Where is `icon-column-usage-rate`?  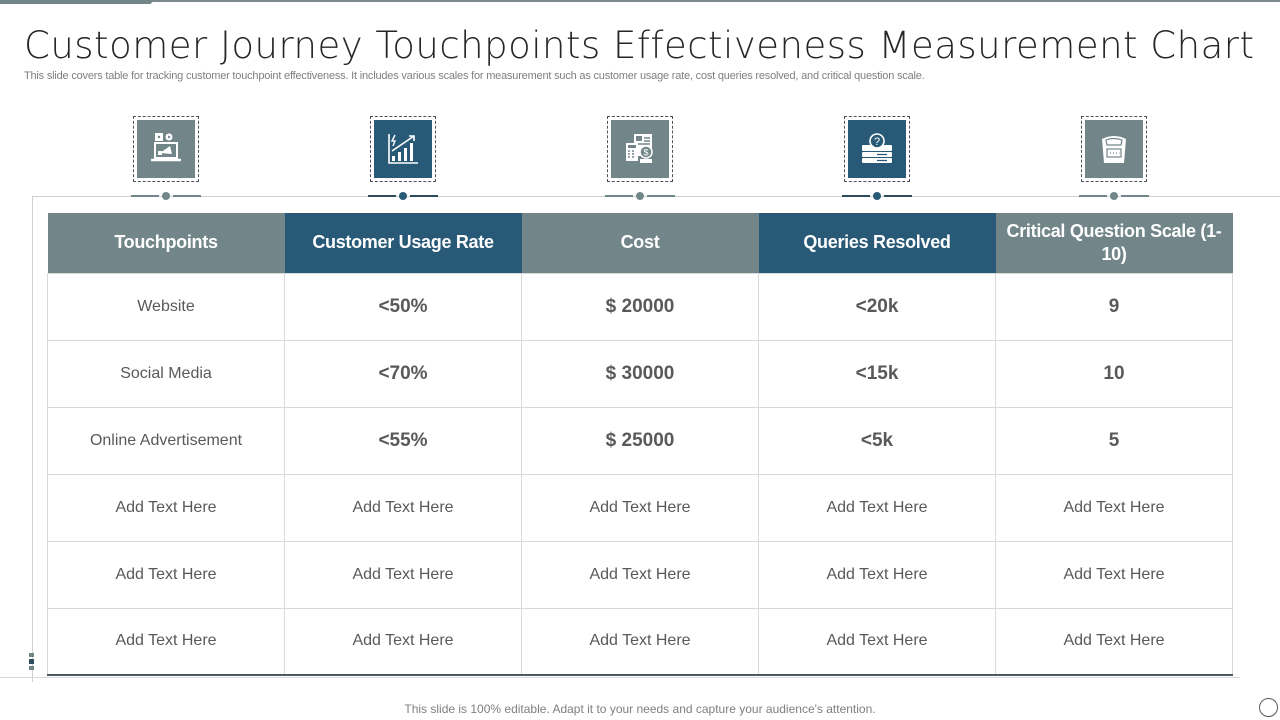 icon-column-usage-rate is located at coordinates (403, 161).